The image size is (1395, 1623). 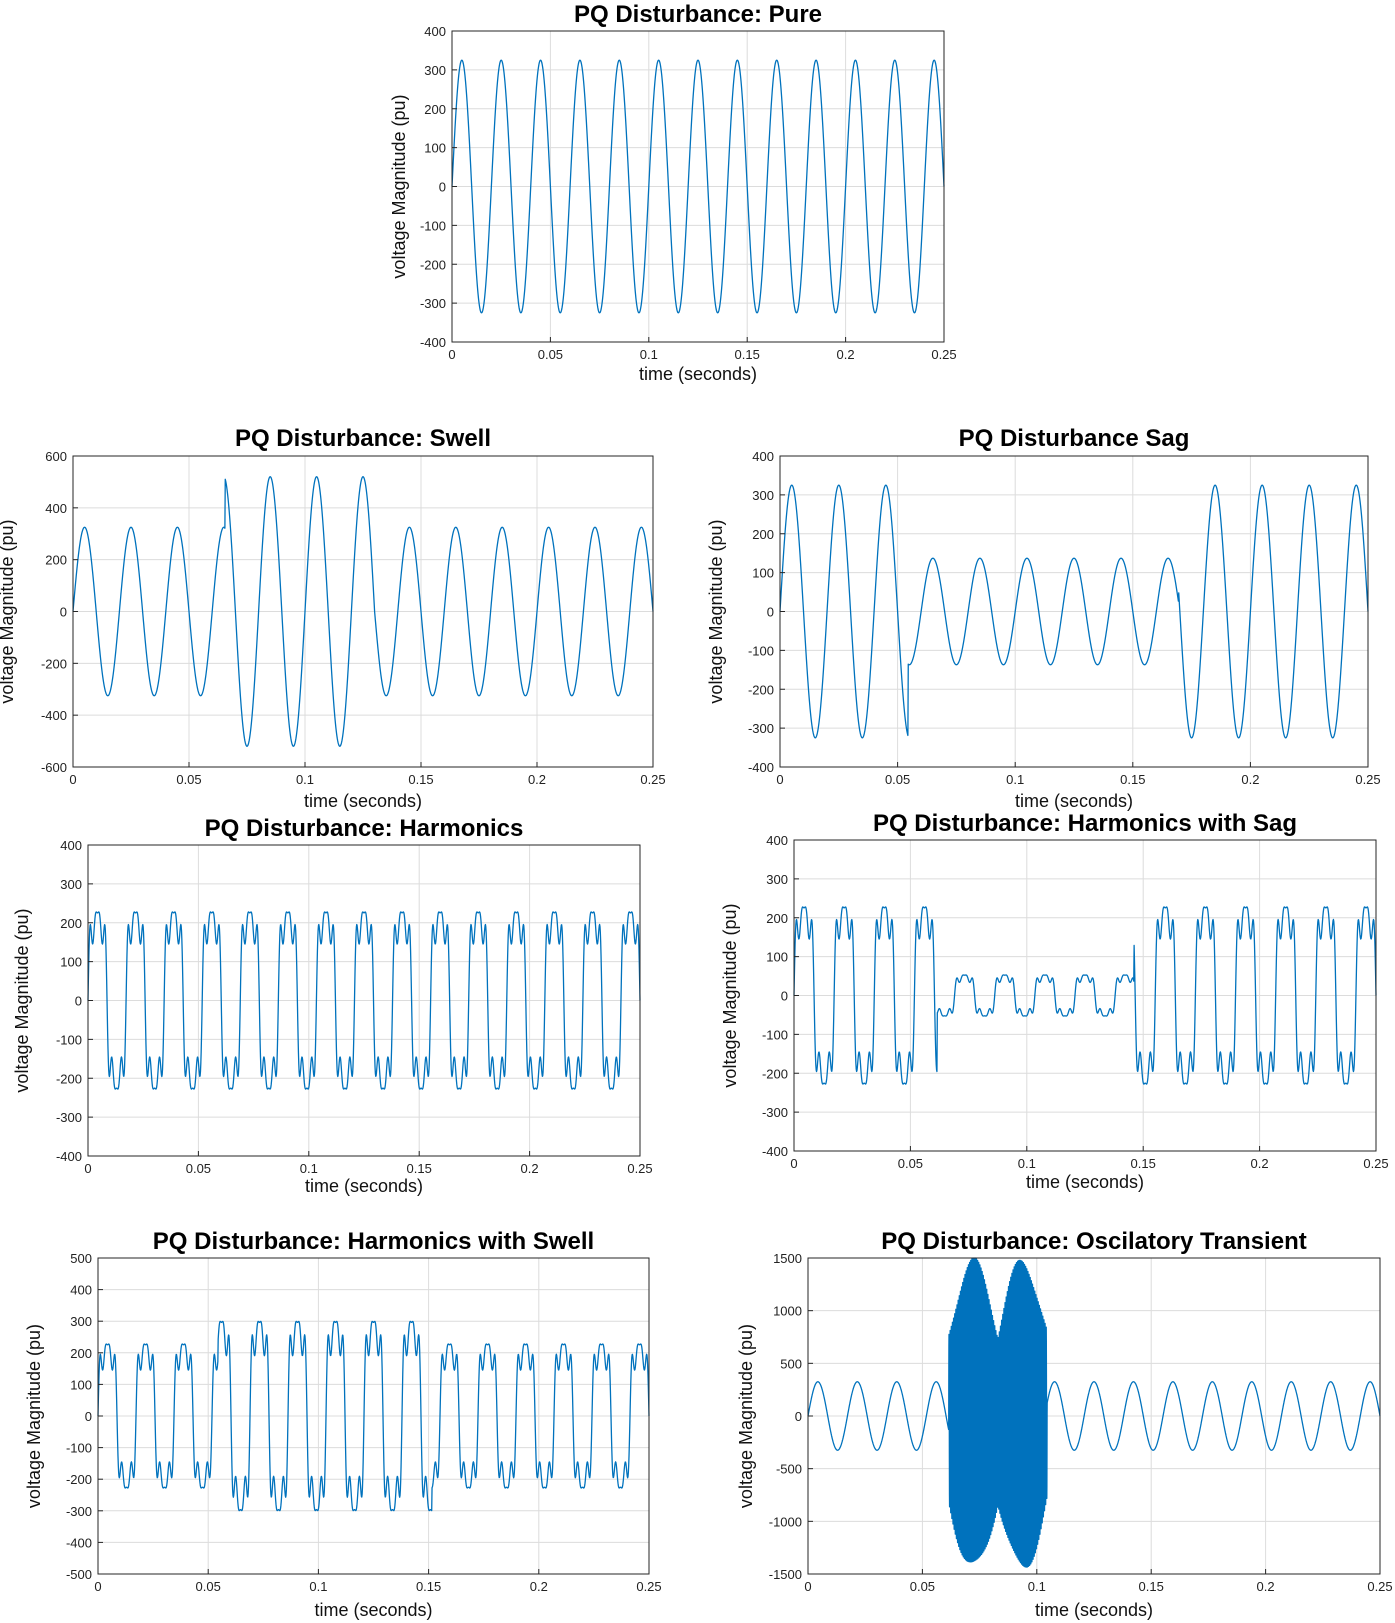 I want to click on chart-title: PQ Disturbance: Harmonics with Swell, so click(x=373, y=1241).